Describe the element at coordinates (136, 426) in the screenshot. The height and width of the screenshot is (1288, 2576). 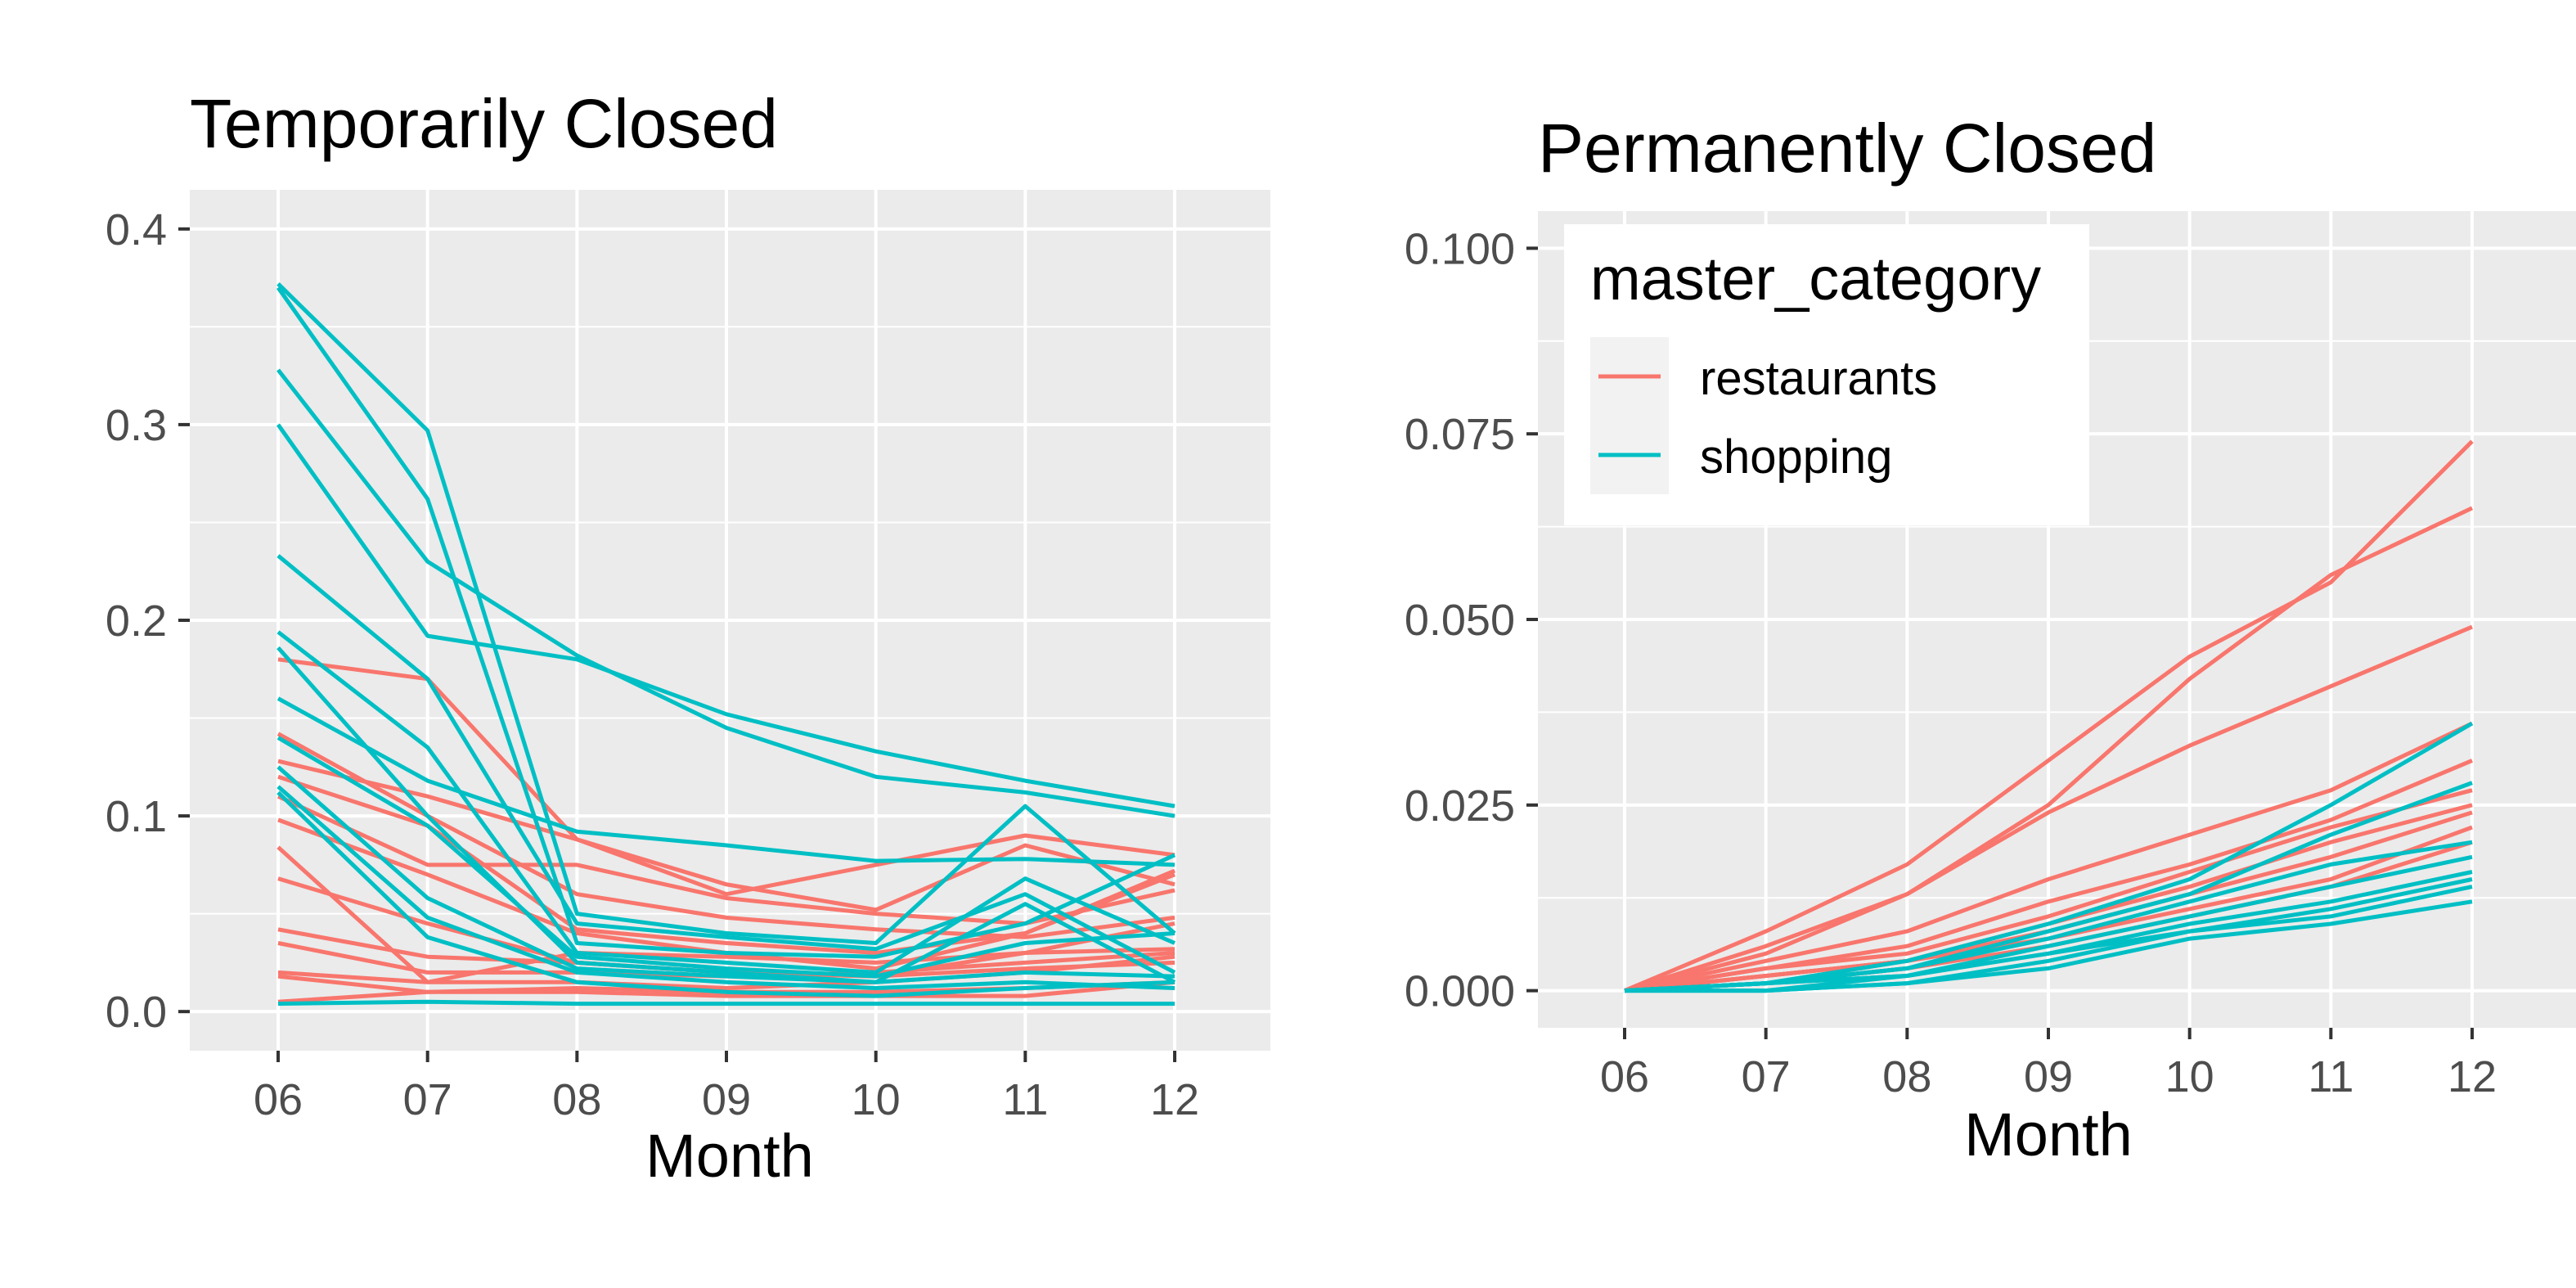
I see `y-tick-label: 0.3` at that location.